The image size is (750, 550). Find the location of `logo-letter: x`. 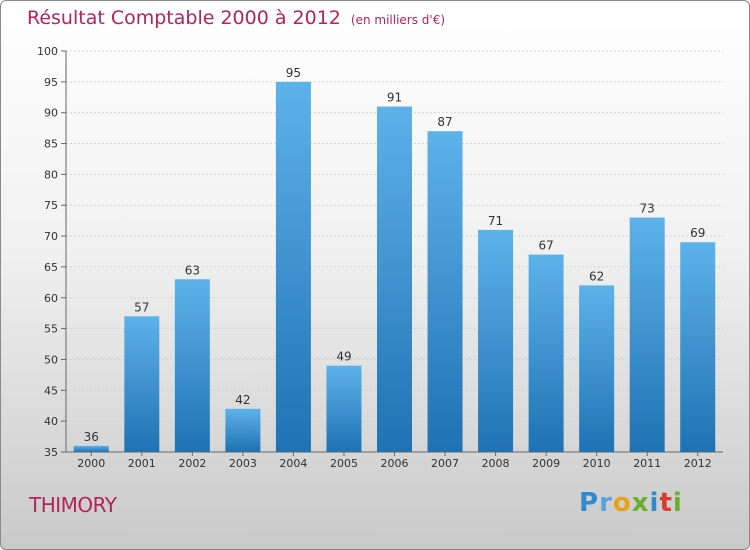

logo-letter: x is located at coordinates (640, 503).